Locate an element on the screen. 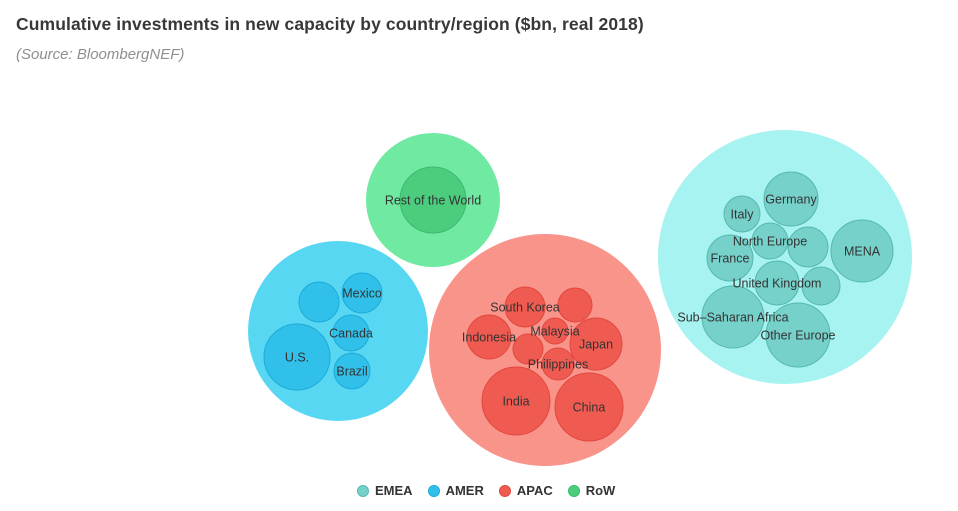 The height and width of the screenshot is (511, 958). bubble-label-mena: MENA is located at coordinates (862, 252).